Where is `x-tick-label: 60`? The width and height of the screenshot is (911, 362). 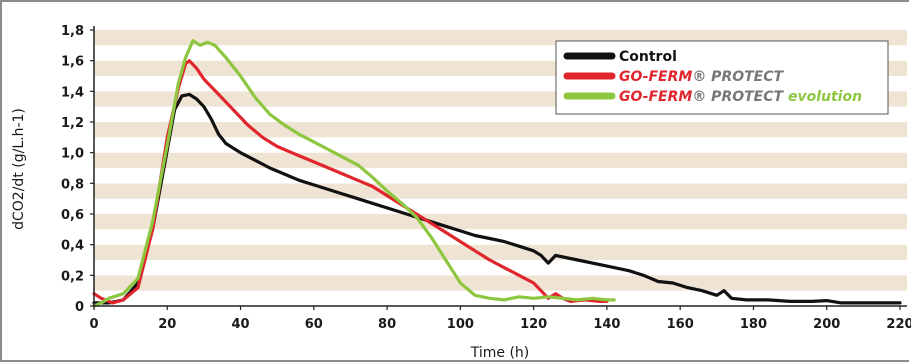 x-tick-label: 60 is located at coordinates (314, 324).